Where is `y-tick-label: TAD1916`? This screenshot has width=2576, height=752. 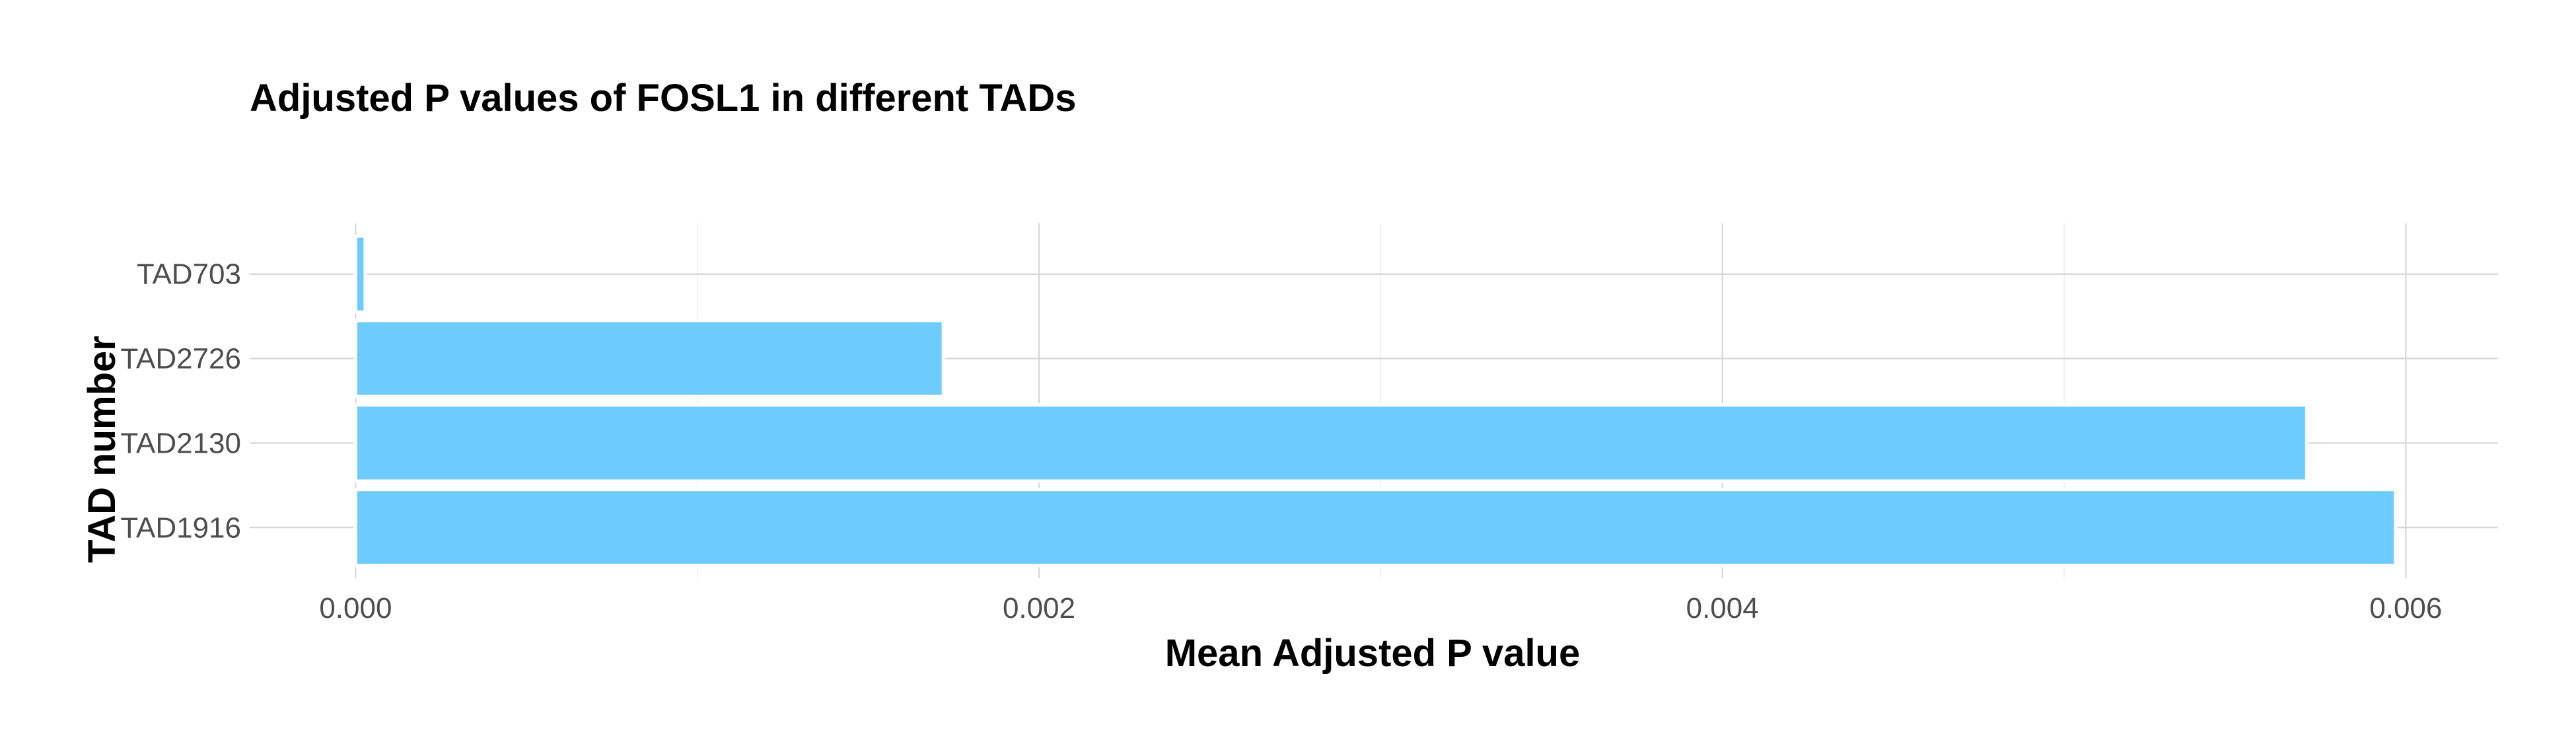 y-tick-label: TAD1916 is located at coordinates (180, 527).